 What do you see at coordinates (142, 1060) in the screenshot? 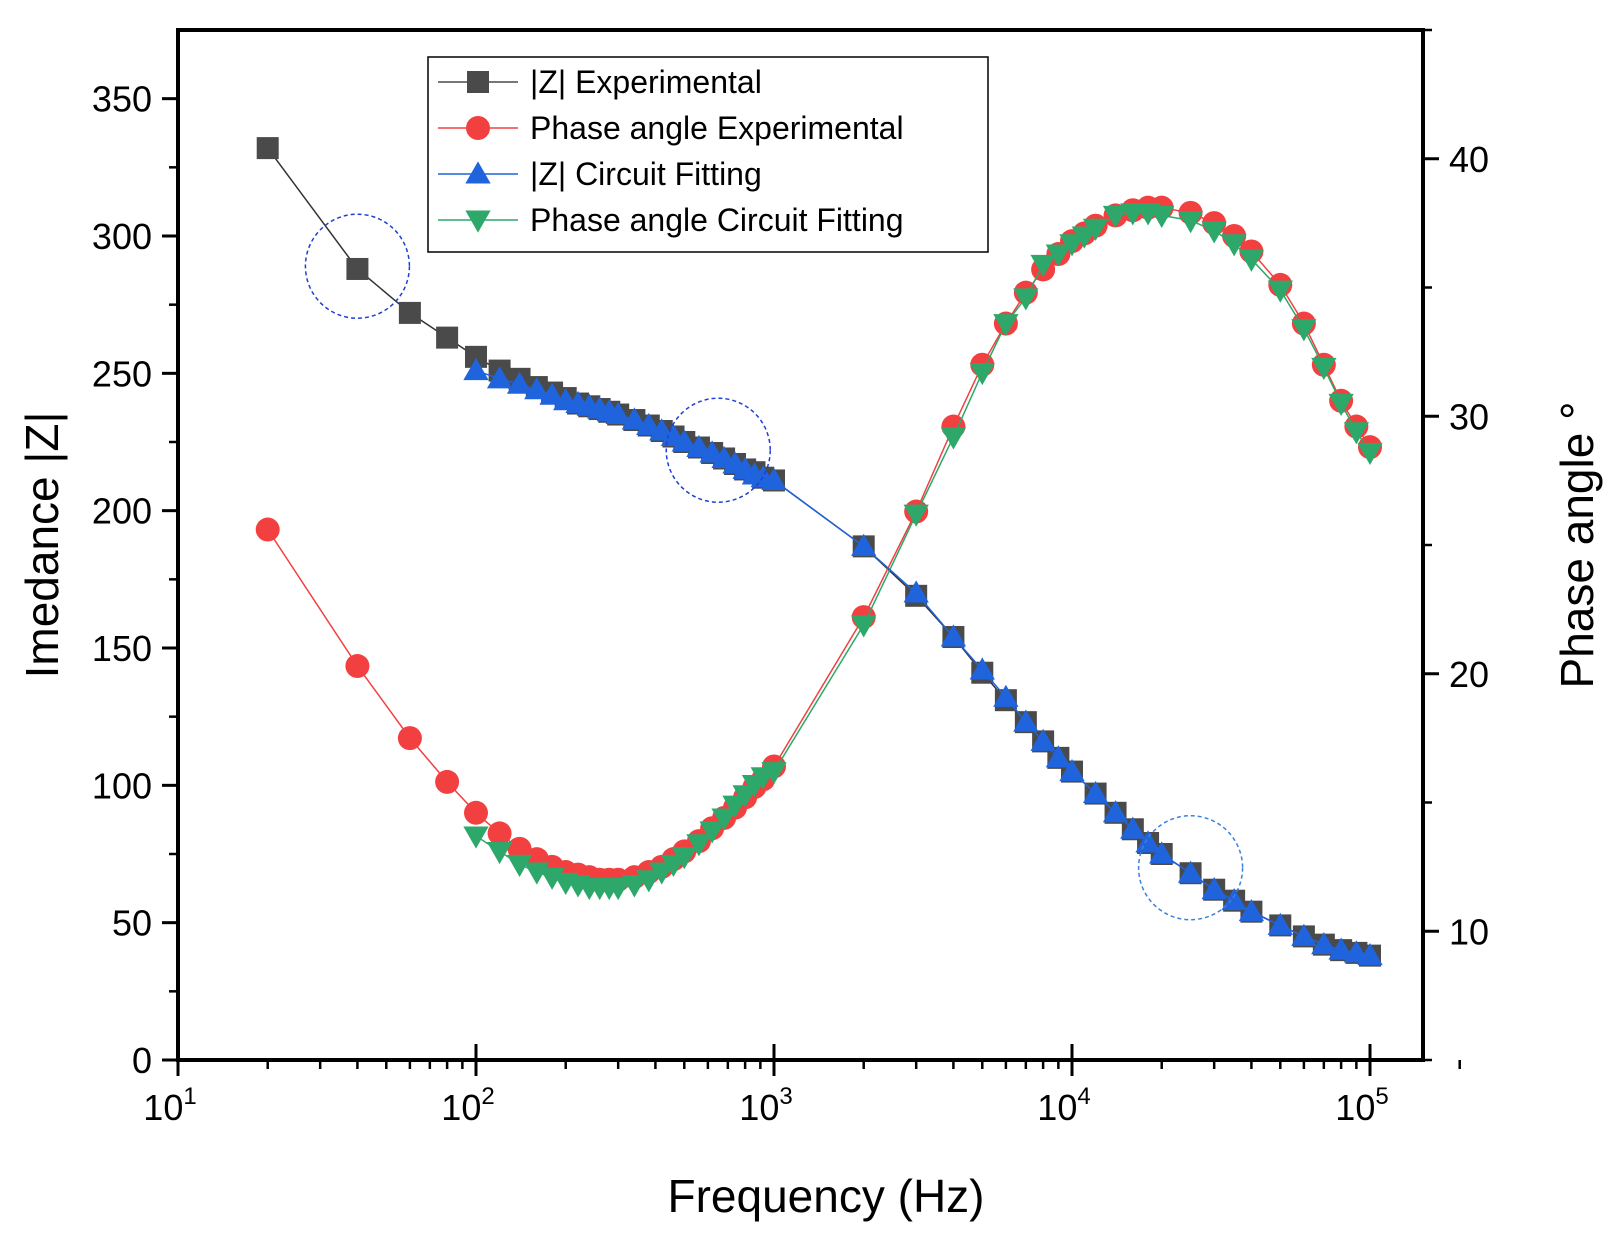
I see `y-left-tick-label: 0` at bounding box center [142, 1060].